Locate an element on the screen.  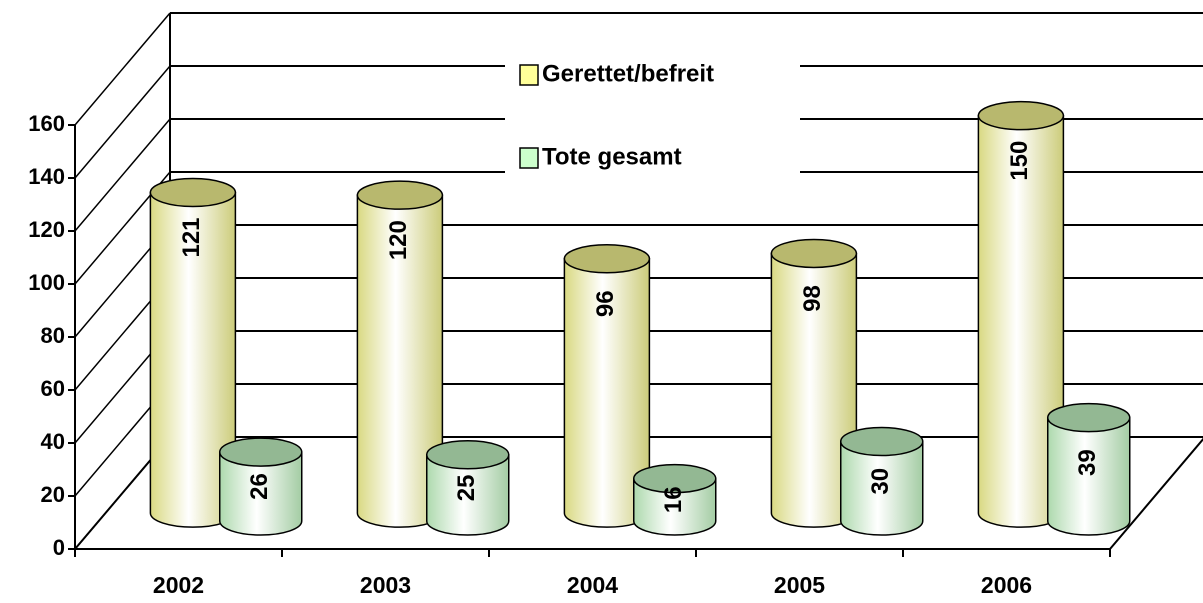
y-tick-label: 140 is located at coordinates (46, 176).